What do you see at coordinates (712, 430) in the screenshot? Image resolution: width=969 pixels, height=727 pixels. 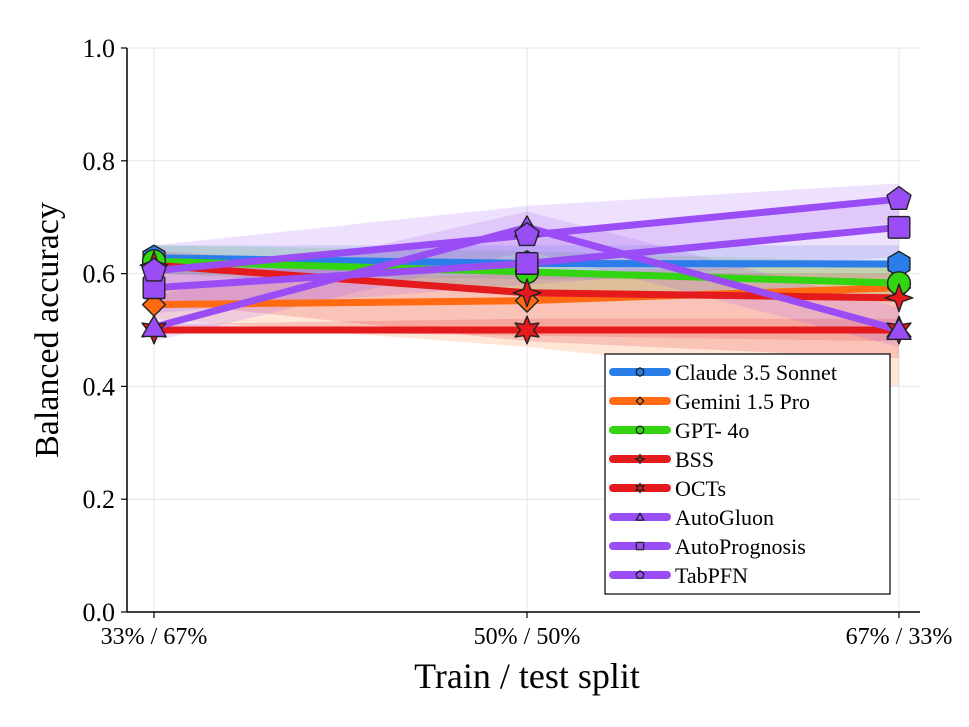 I see `legend-label: GPT- 4o` at bounding box center [712, 430].